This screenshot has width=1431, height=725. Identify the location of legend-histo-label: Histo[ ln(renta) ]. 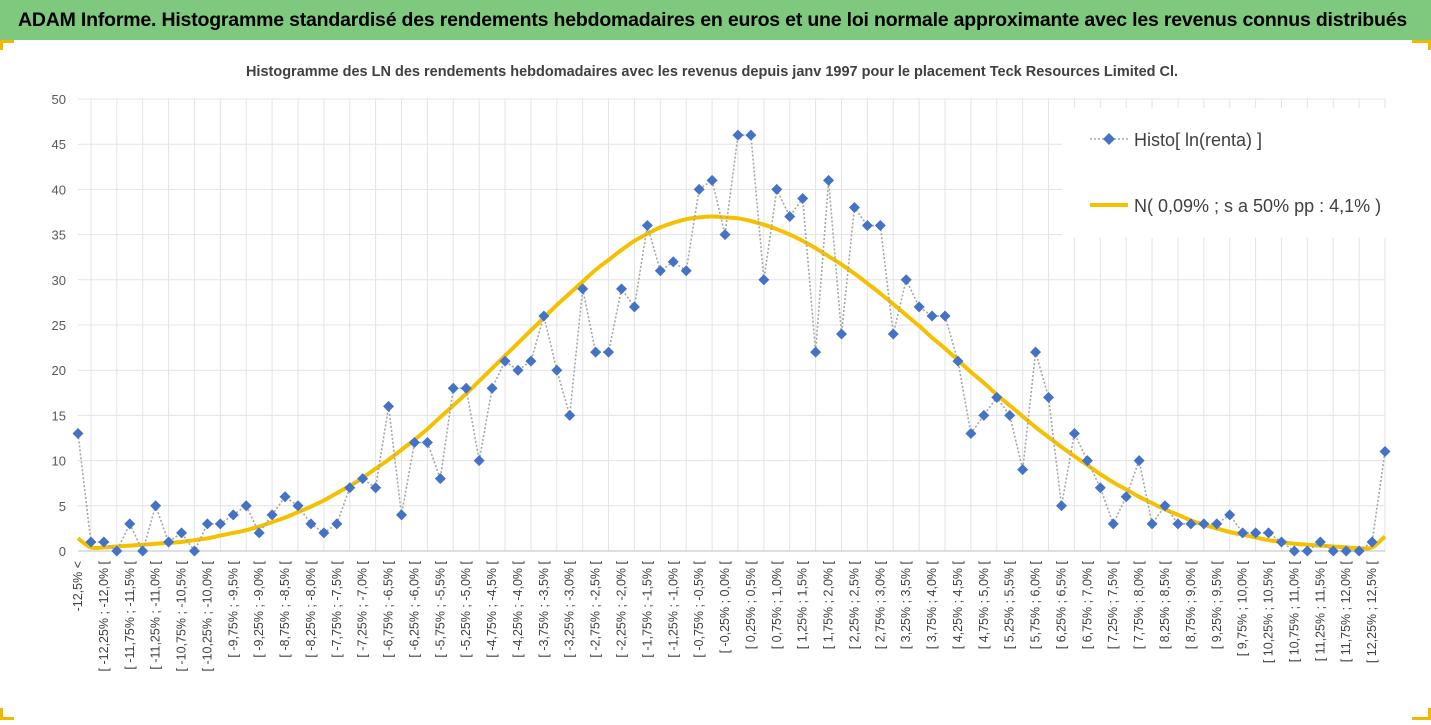
(1198, 140).